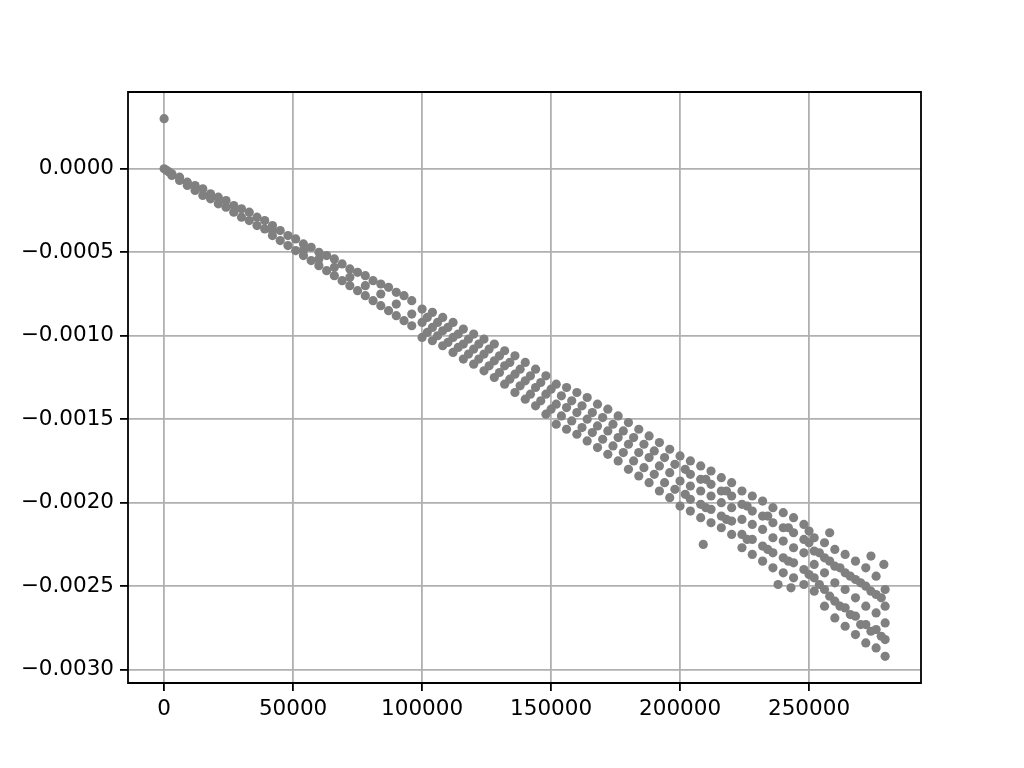  What do you see at coordinates (67, 668) in the screenshot?
I see `y-tick-label: −0.0030` at bounding box center [67, 668].